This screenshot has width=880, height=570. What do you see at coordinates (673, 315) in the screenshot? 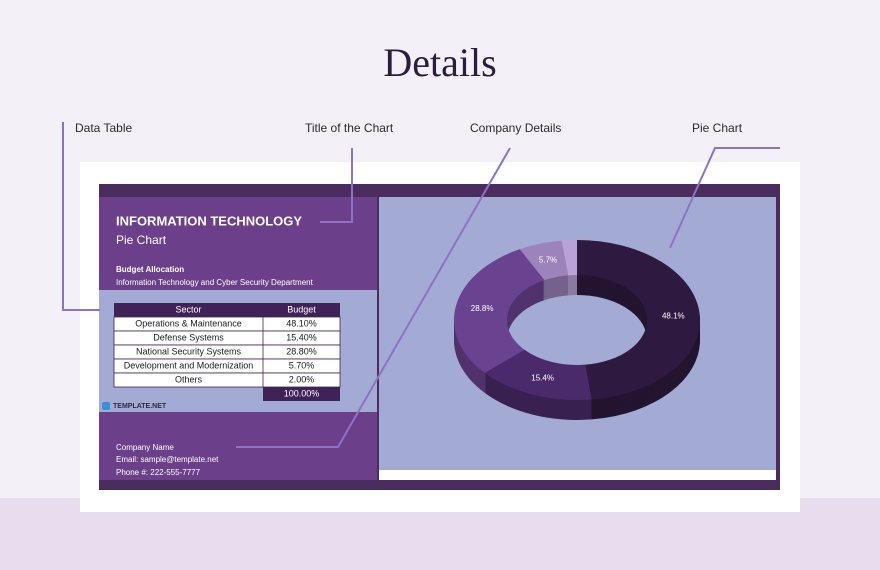
I see `data-label: 48.1%` at bounding box center [673, 315].